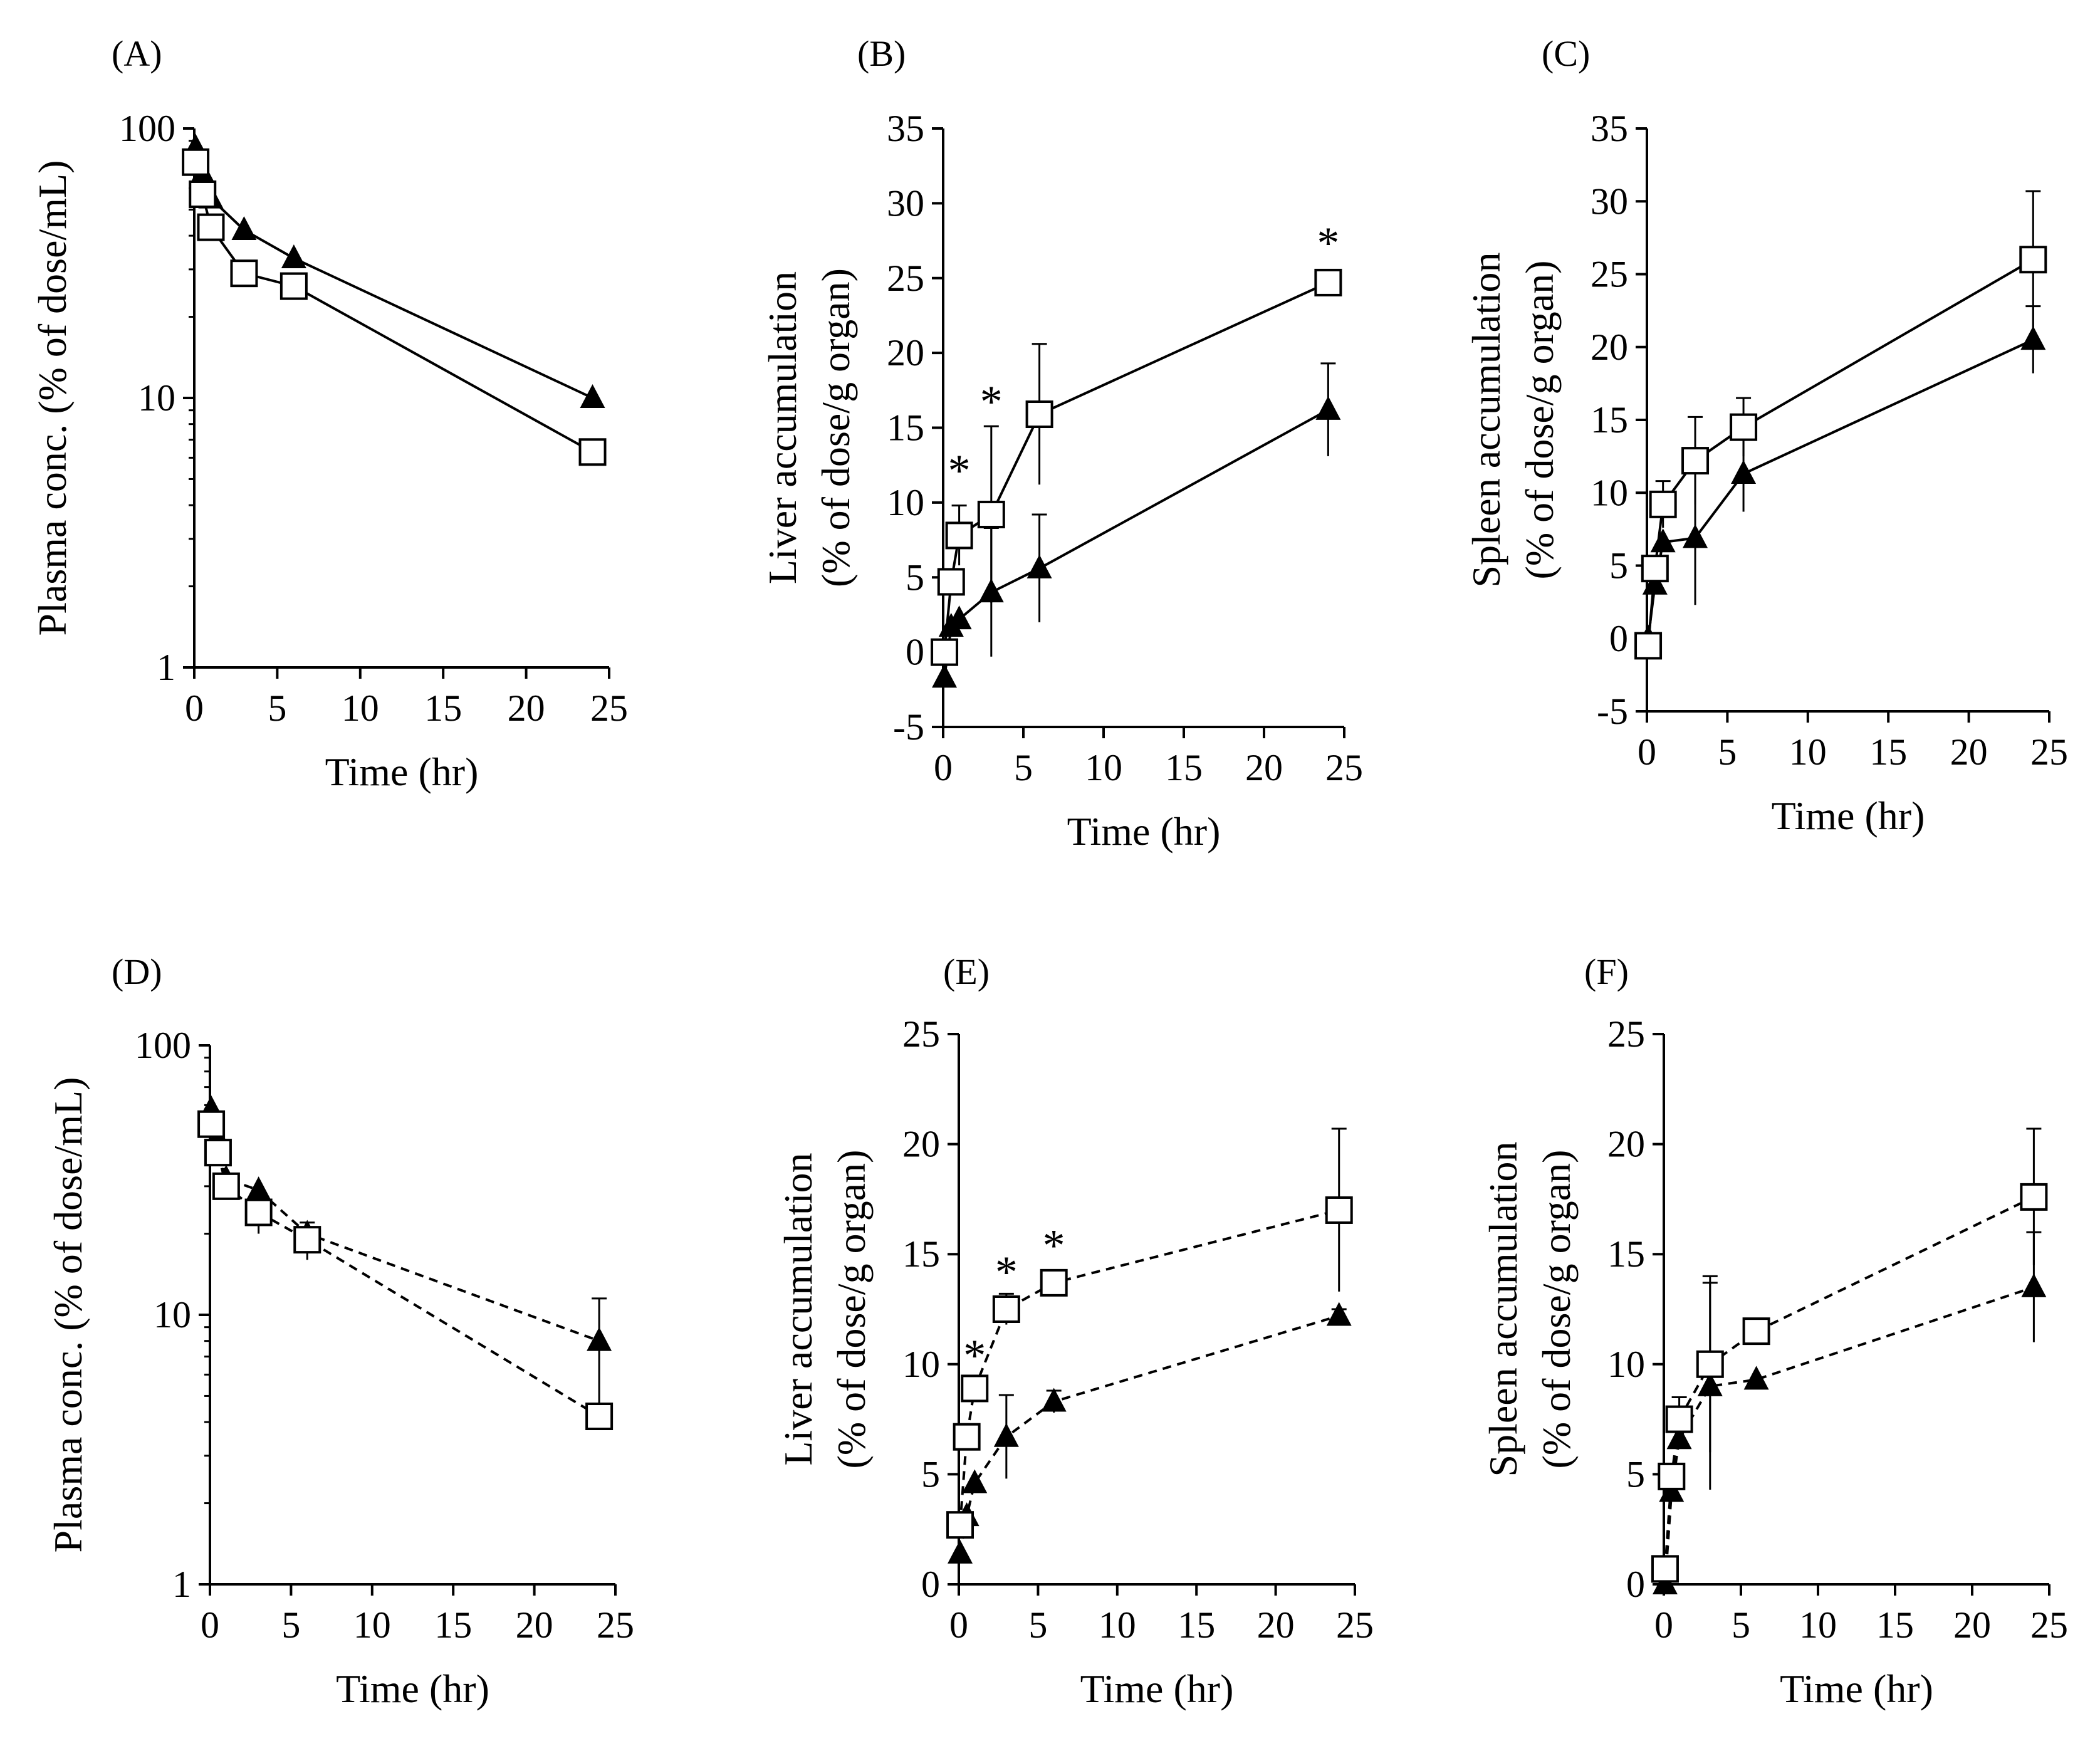 Image resolution: width=2100 pixels, height=1746 pixels. Describe the element at coordinates (881, 53) in the screenshot. I see `panel-label: (B)` at that location.